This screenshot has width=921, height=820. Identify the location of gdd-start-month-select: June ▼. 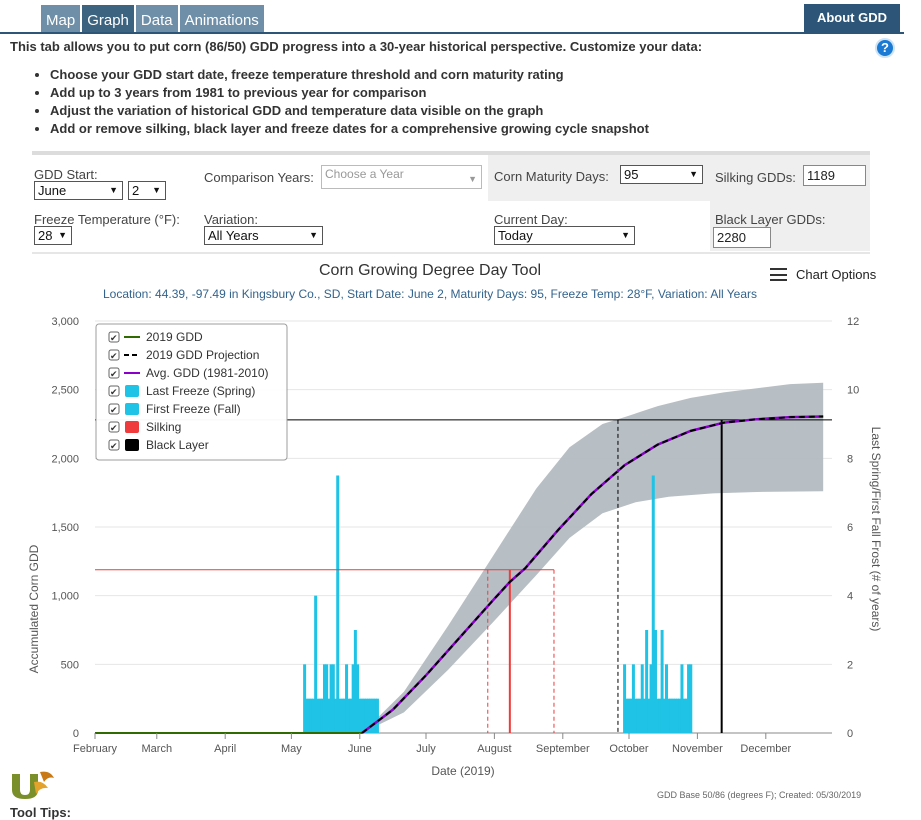
(78, 190).